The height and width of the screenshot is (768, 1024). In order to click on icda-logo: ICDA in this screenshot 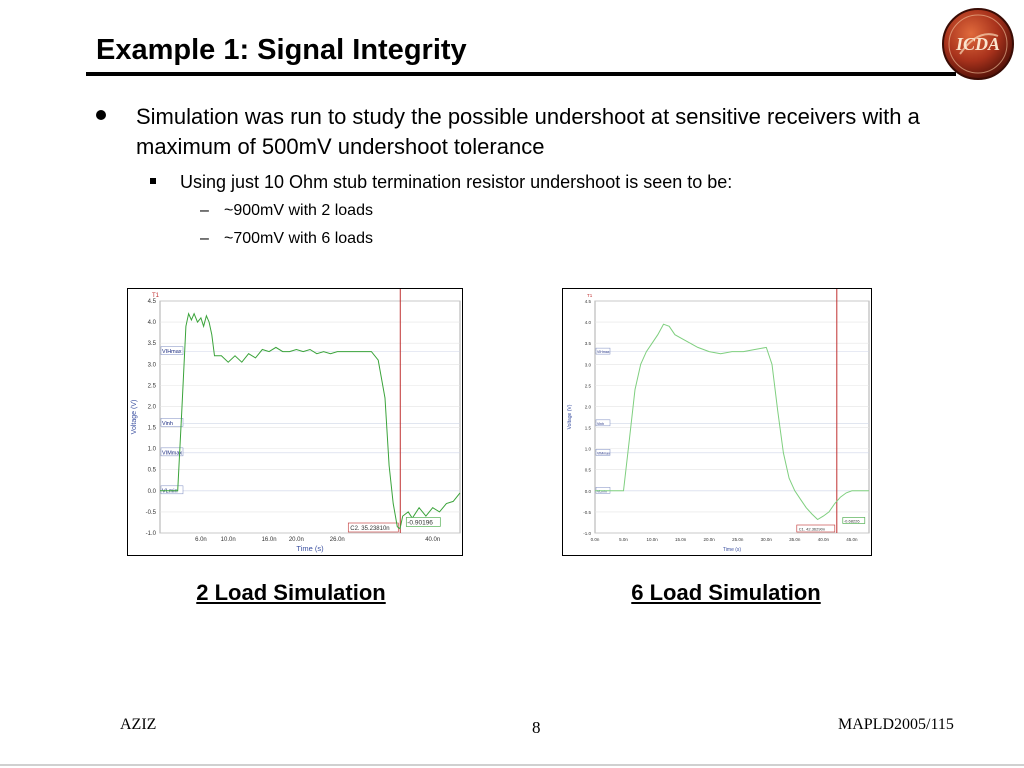, I will do `click(978, 44)`.